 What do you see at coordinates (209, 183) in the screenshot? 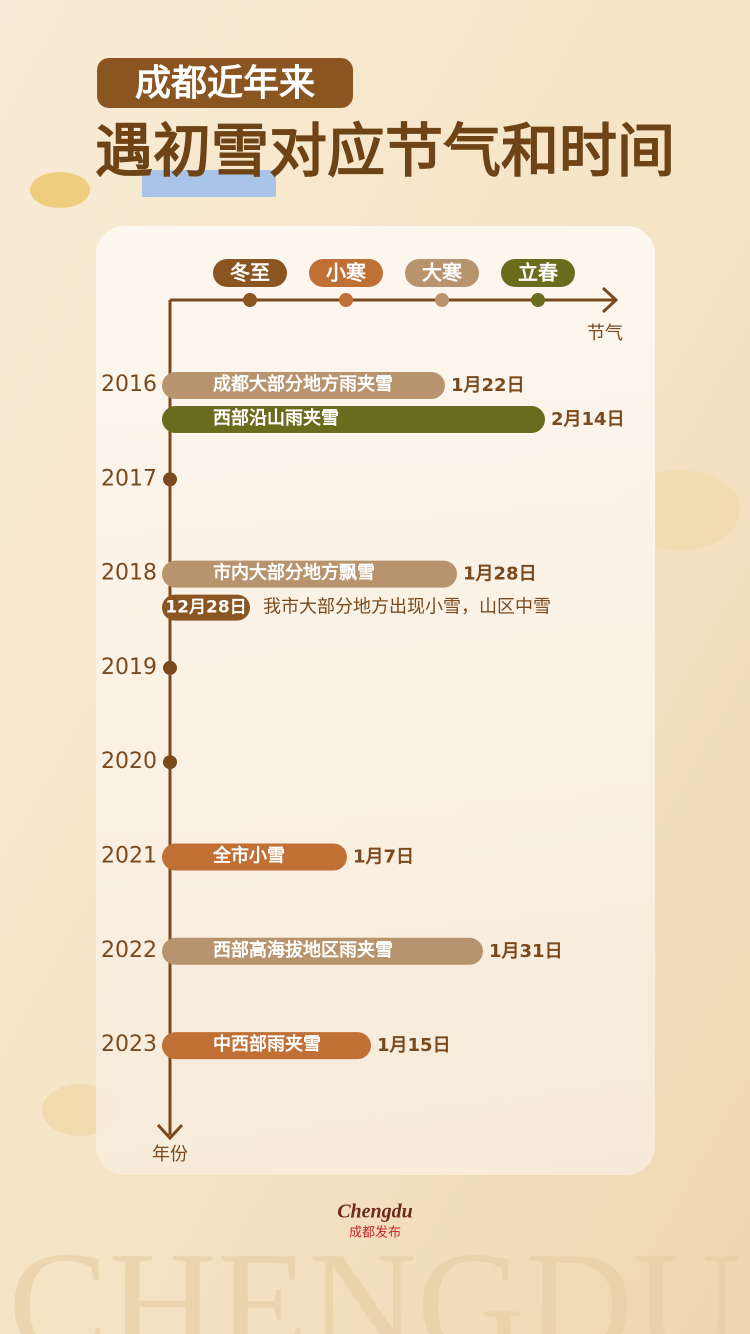
I see `highlight` at bounding box center [209, 183].